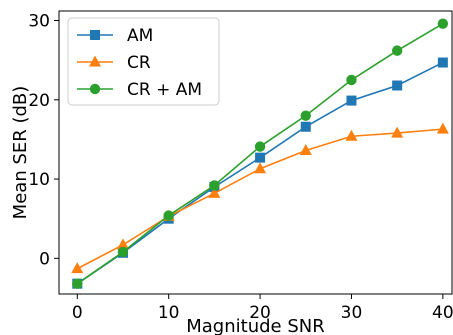 The width and height of the screenshot is (453, 335). What do you see at coordinates (20, 153) in the screenshot?
I see `y-axis-label: Mean SER (dB)` at bounding box center [20, 153].